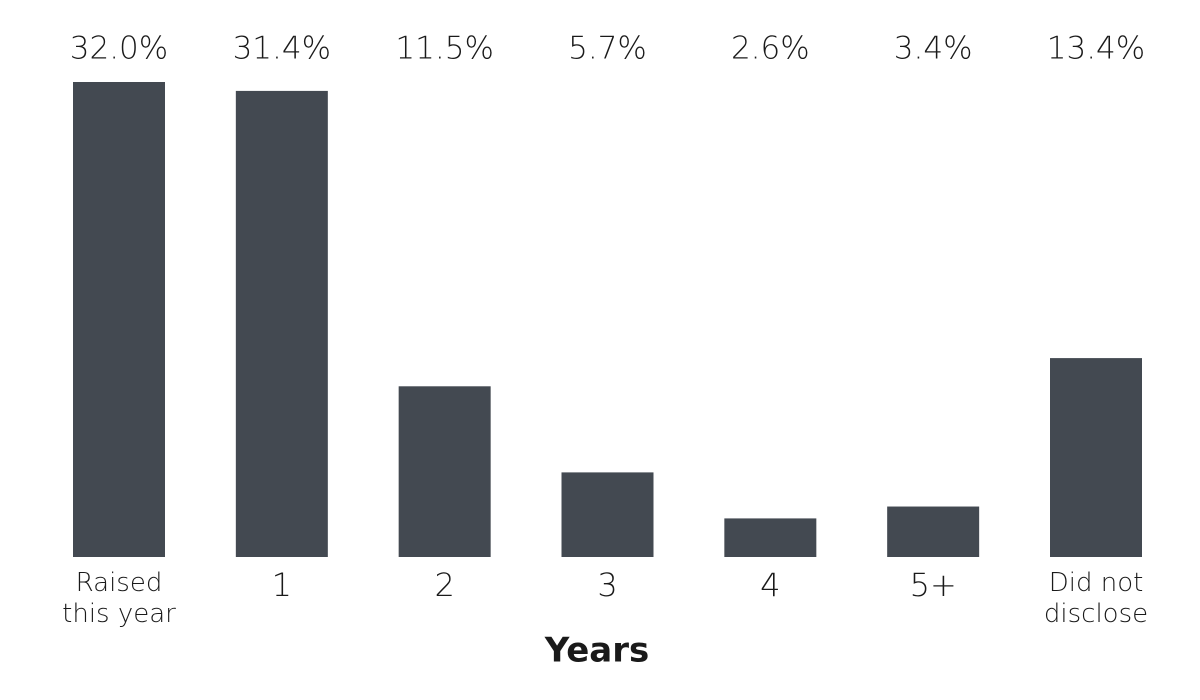 This screenshot has height=700, width=1200. I want to click on value-label: 31.4%, so click(282, 49).